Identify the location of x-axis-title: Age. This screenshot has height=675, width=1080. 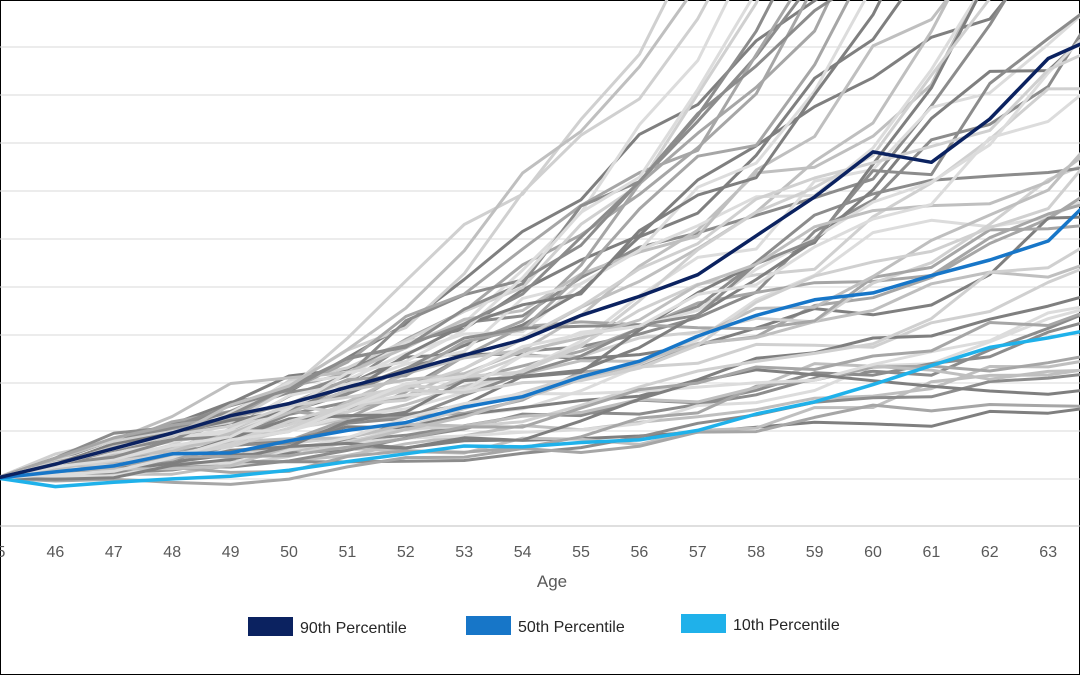
(552, 581).